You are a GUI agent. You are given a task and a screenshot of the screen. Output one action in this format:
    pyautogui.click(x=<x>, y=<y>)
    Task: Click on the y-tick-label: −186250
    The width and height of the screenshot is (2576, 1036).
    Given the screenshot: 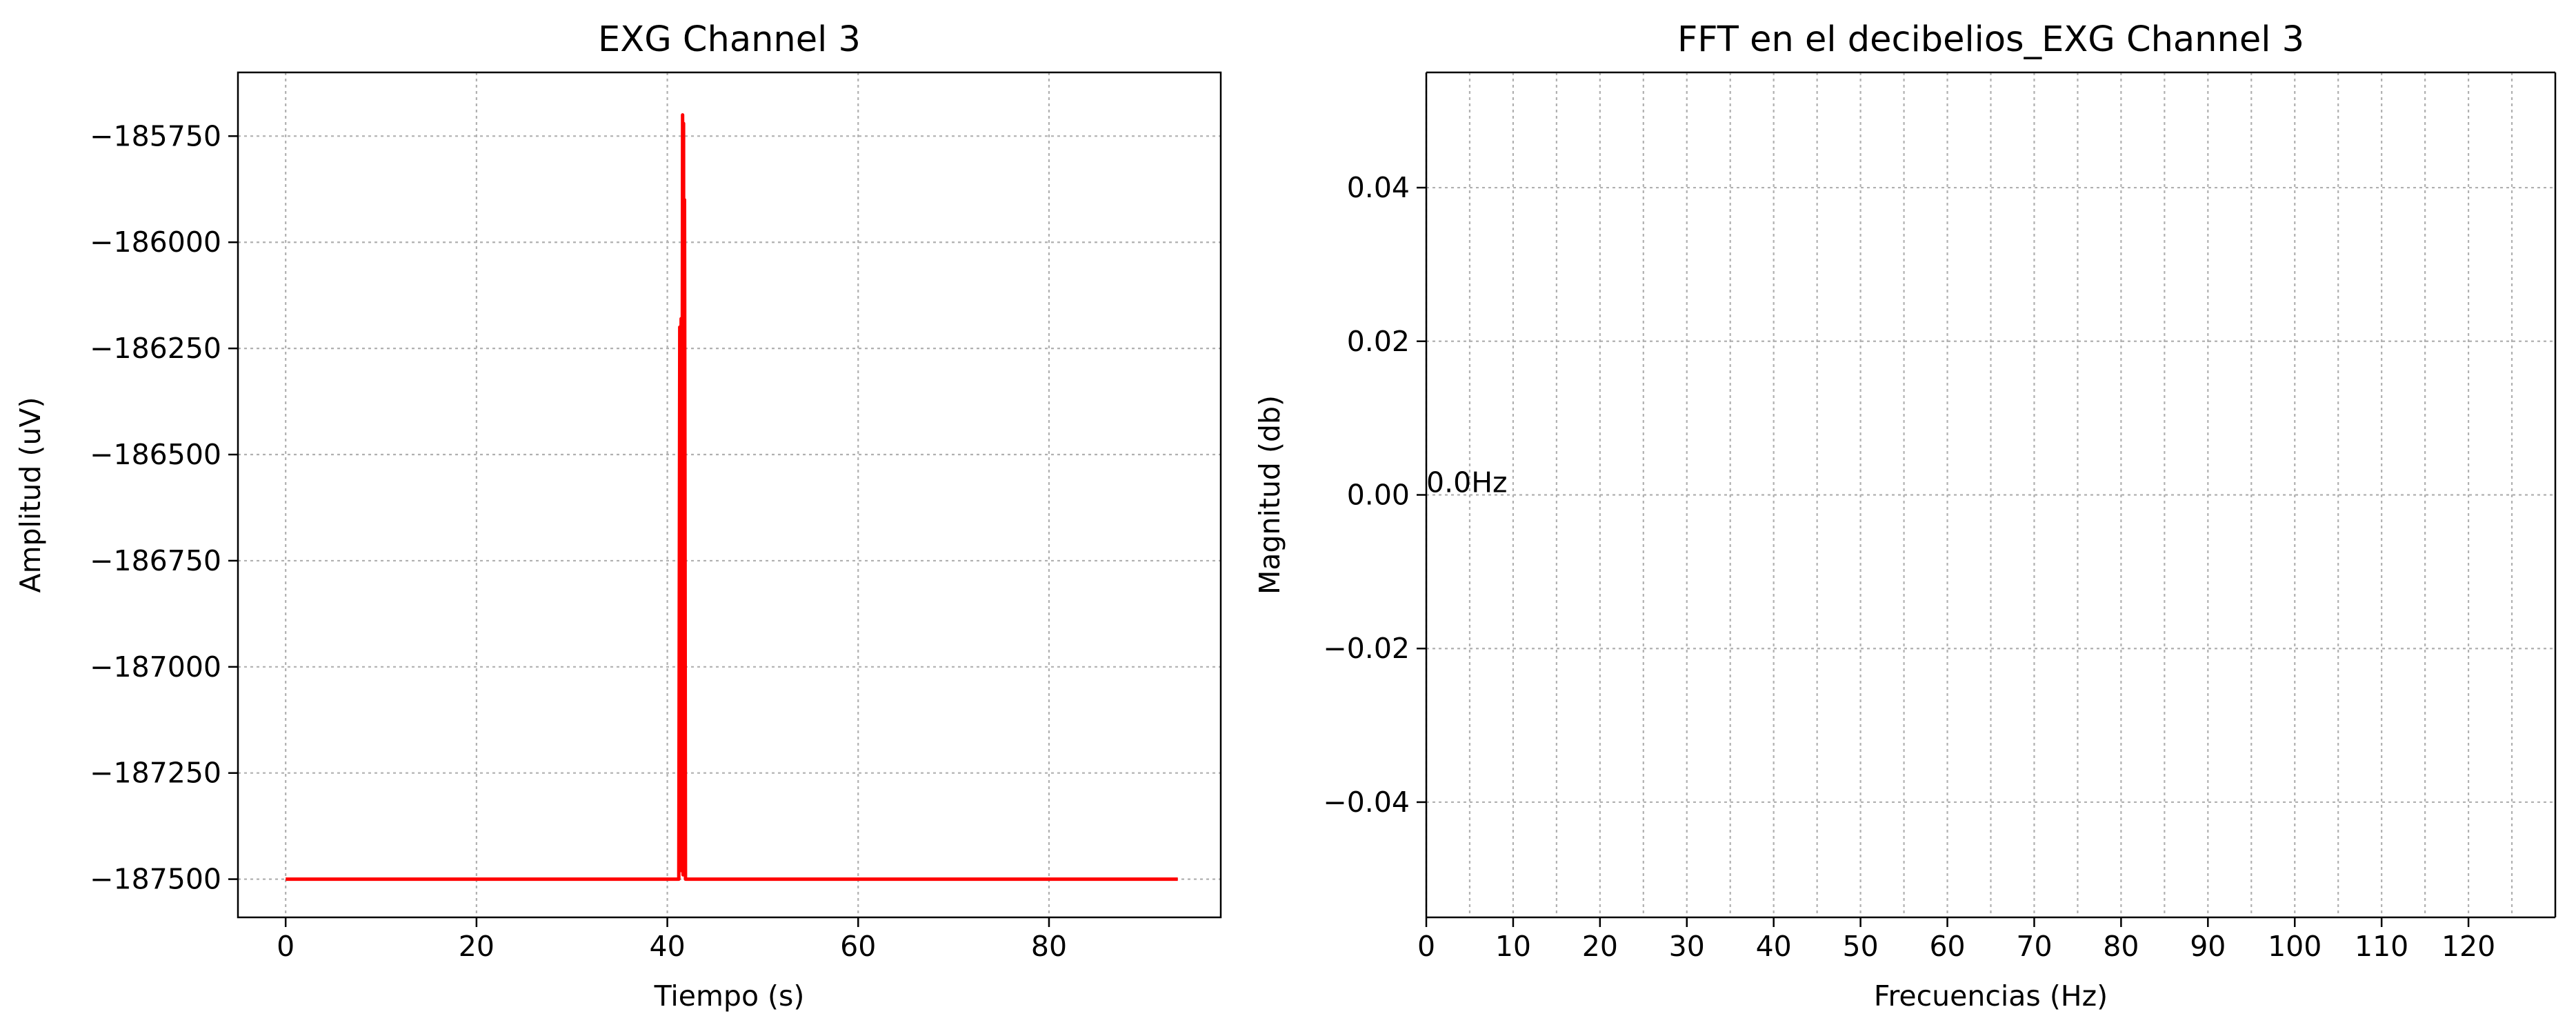 What is the action you would take?
    pyautogui.click(x=155, y=349)
    